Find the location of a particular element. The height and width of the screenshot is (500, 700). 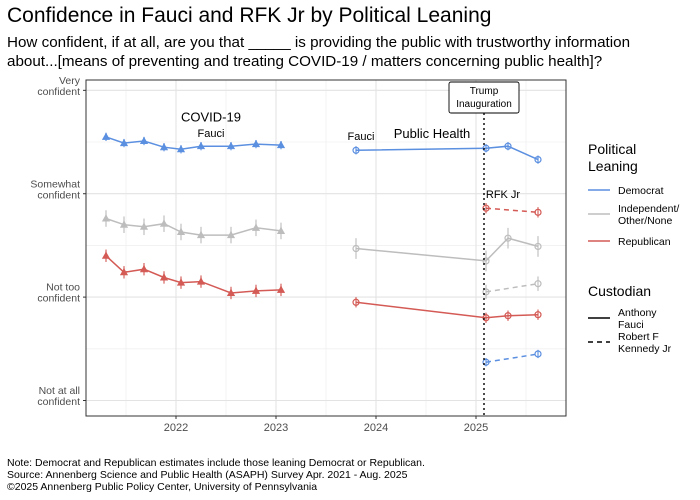

legend-party-title: Leaning is located at coordinates (613, 166).